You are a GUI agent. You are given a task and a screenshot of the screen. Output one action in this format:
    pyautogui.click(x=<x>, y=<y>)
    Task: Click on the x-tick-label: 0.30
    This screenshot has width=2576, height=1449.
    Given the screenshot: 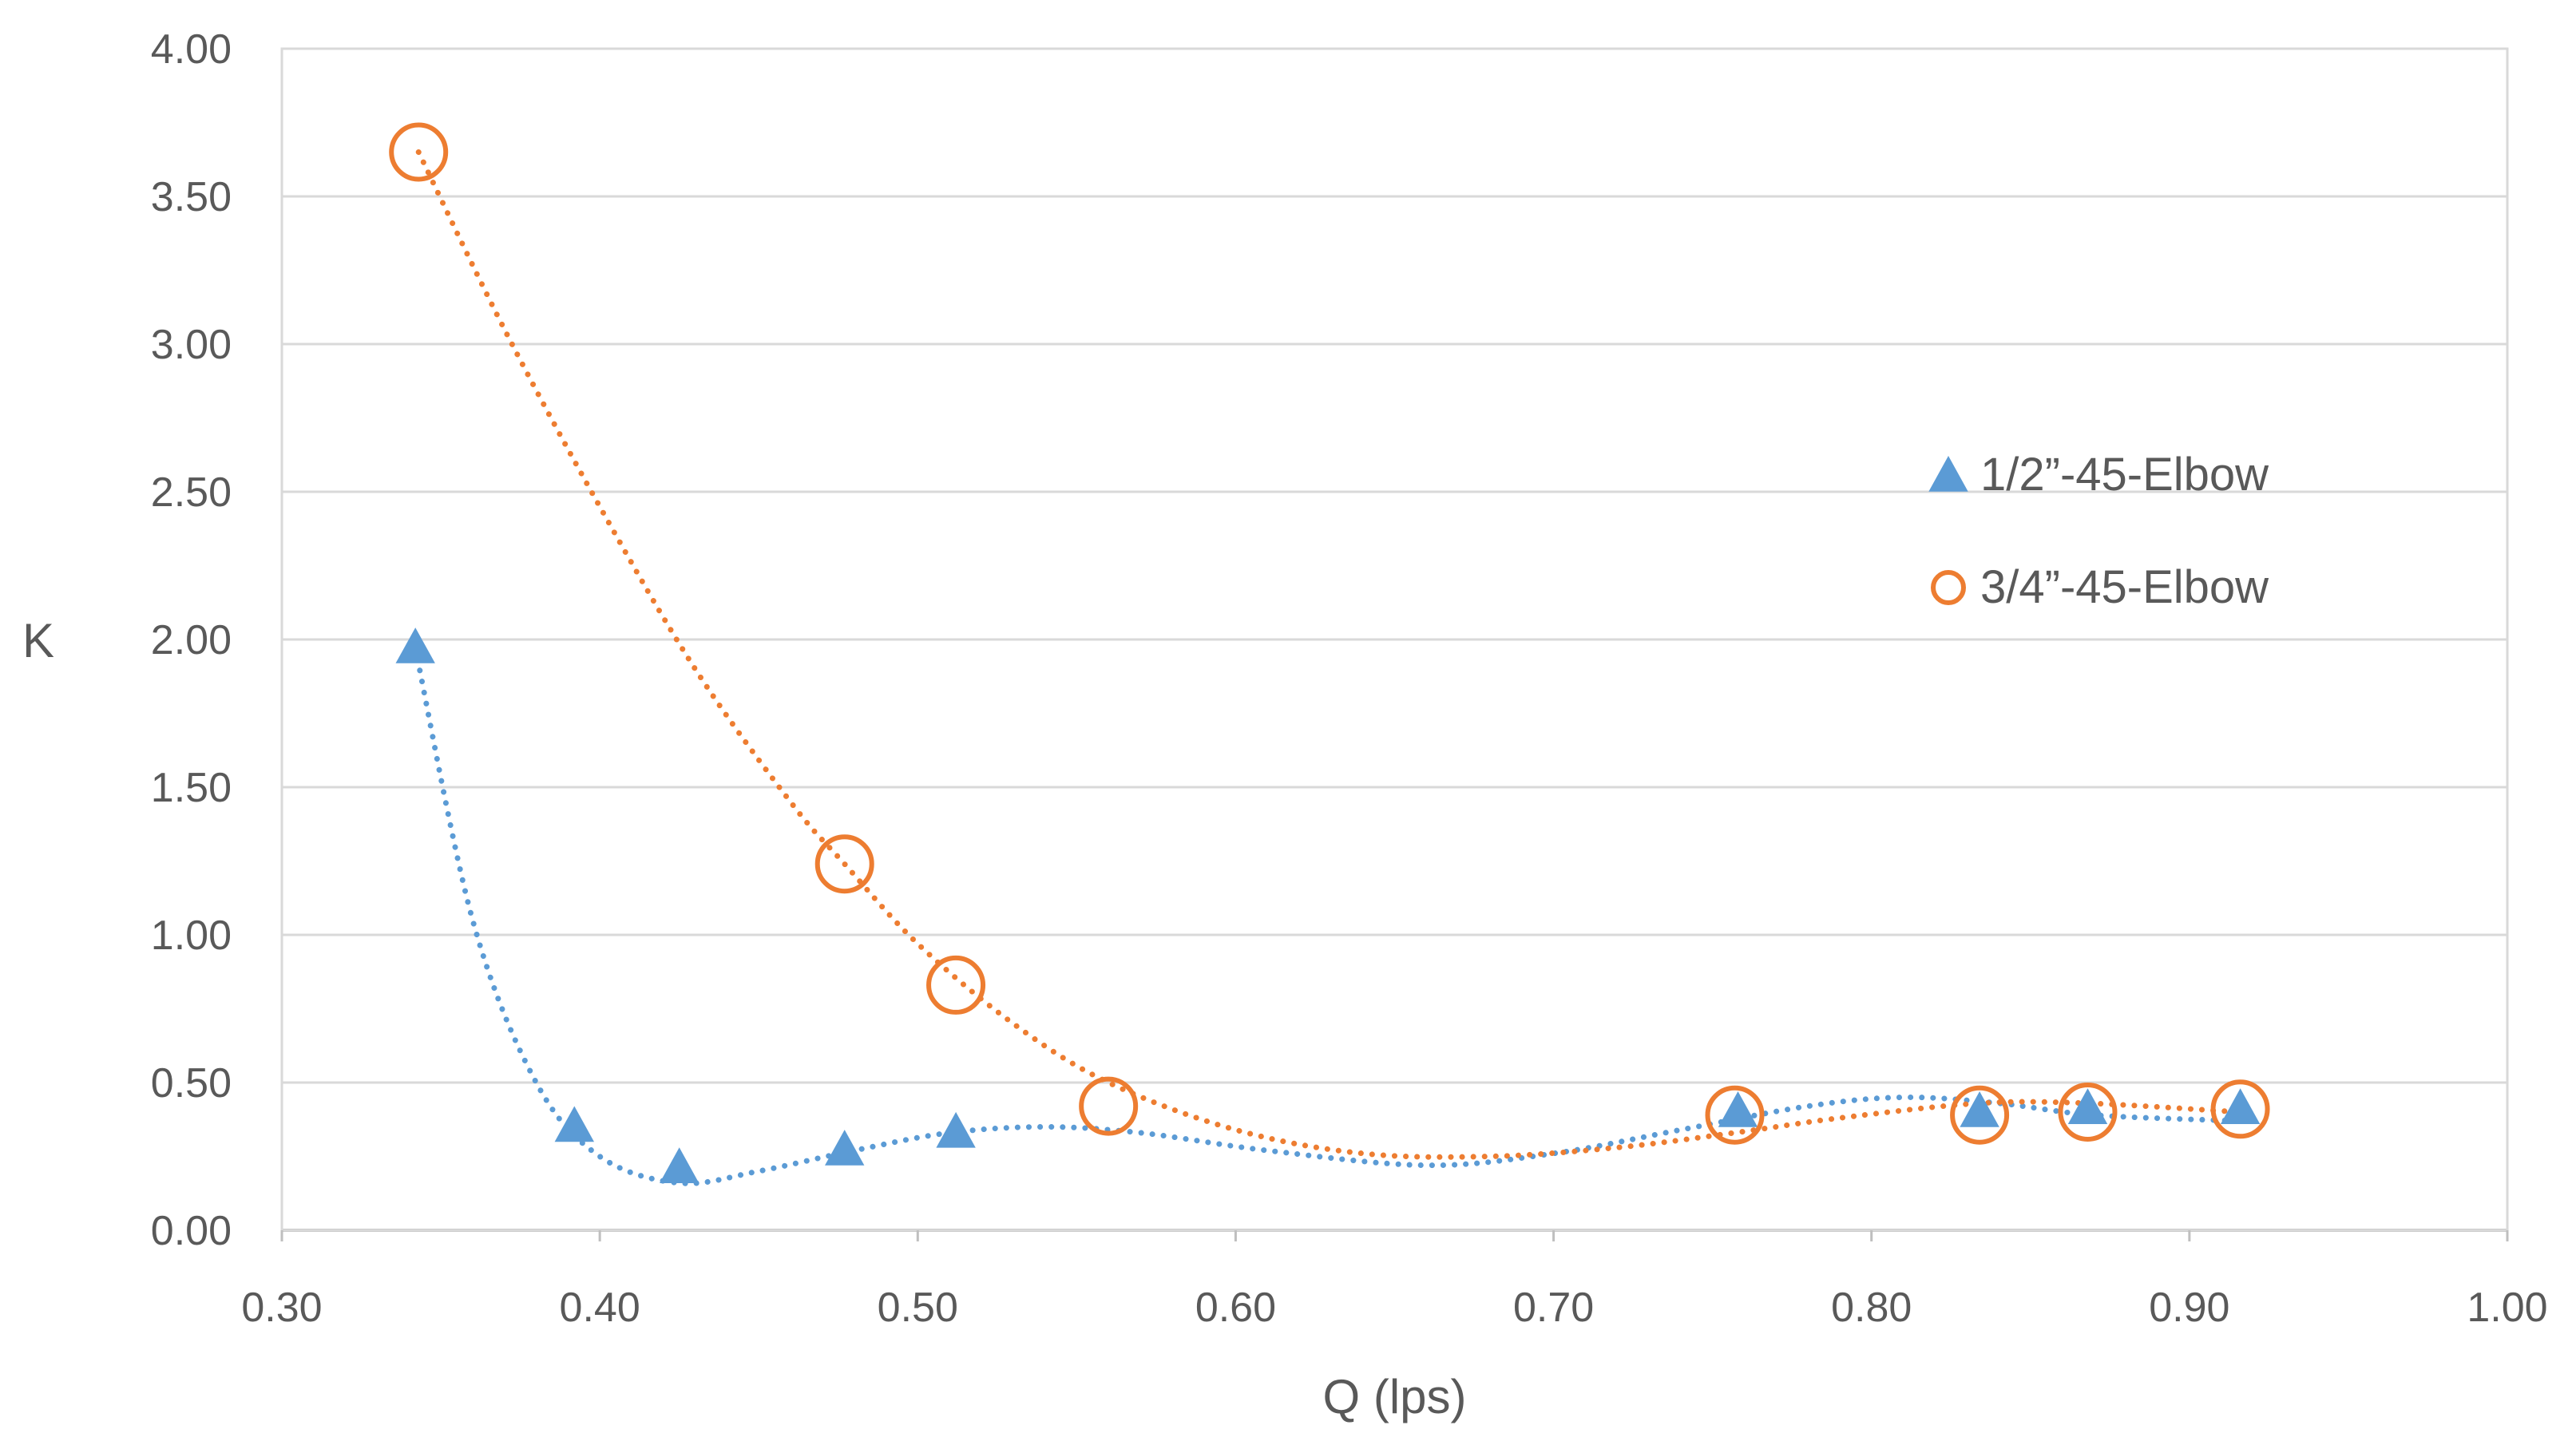 What is the action you would take?
    pyautogui.click(x=281, y=1308)
    